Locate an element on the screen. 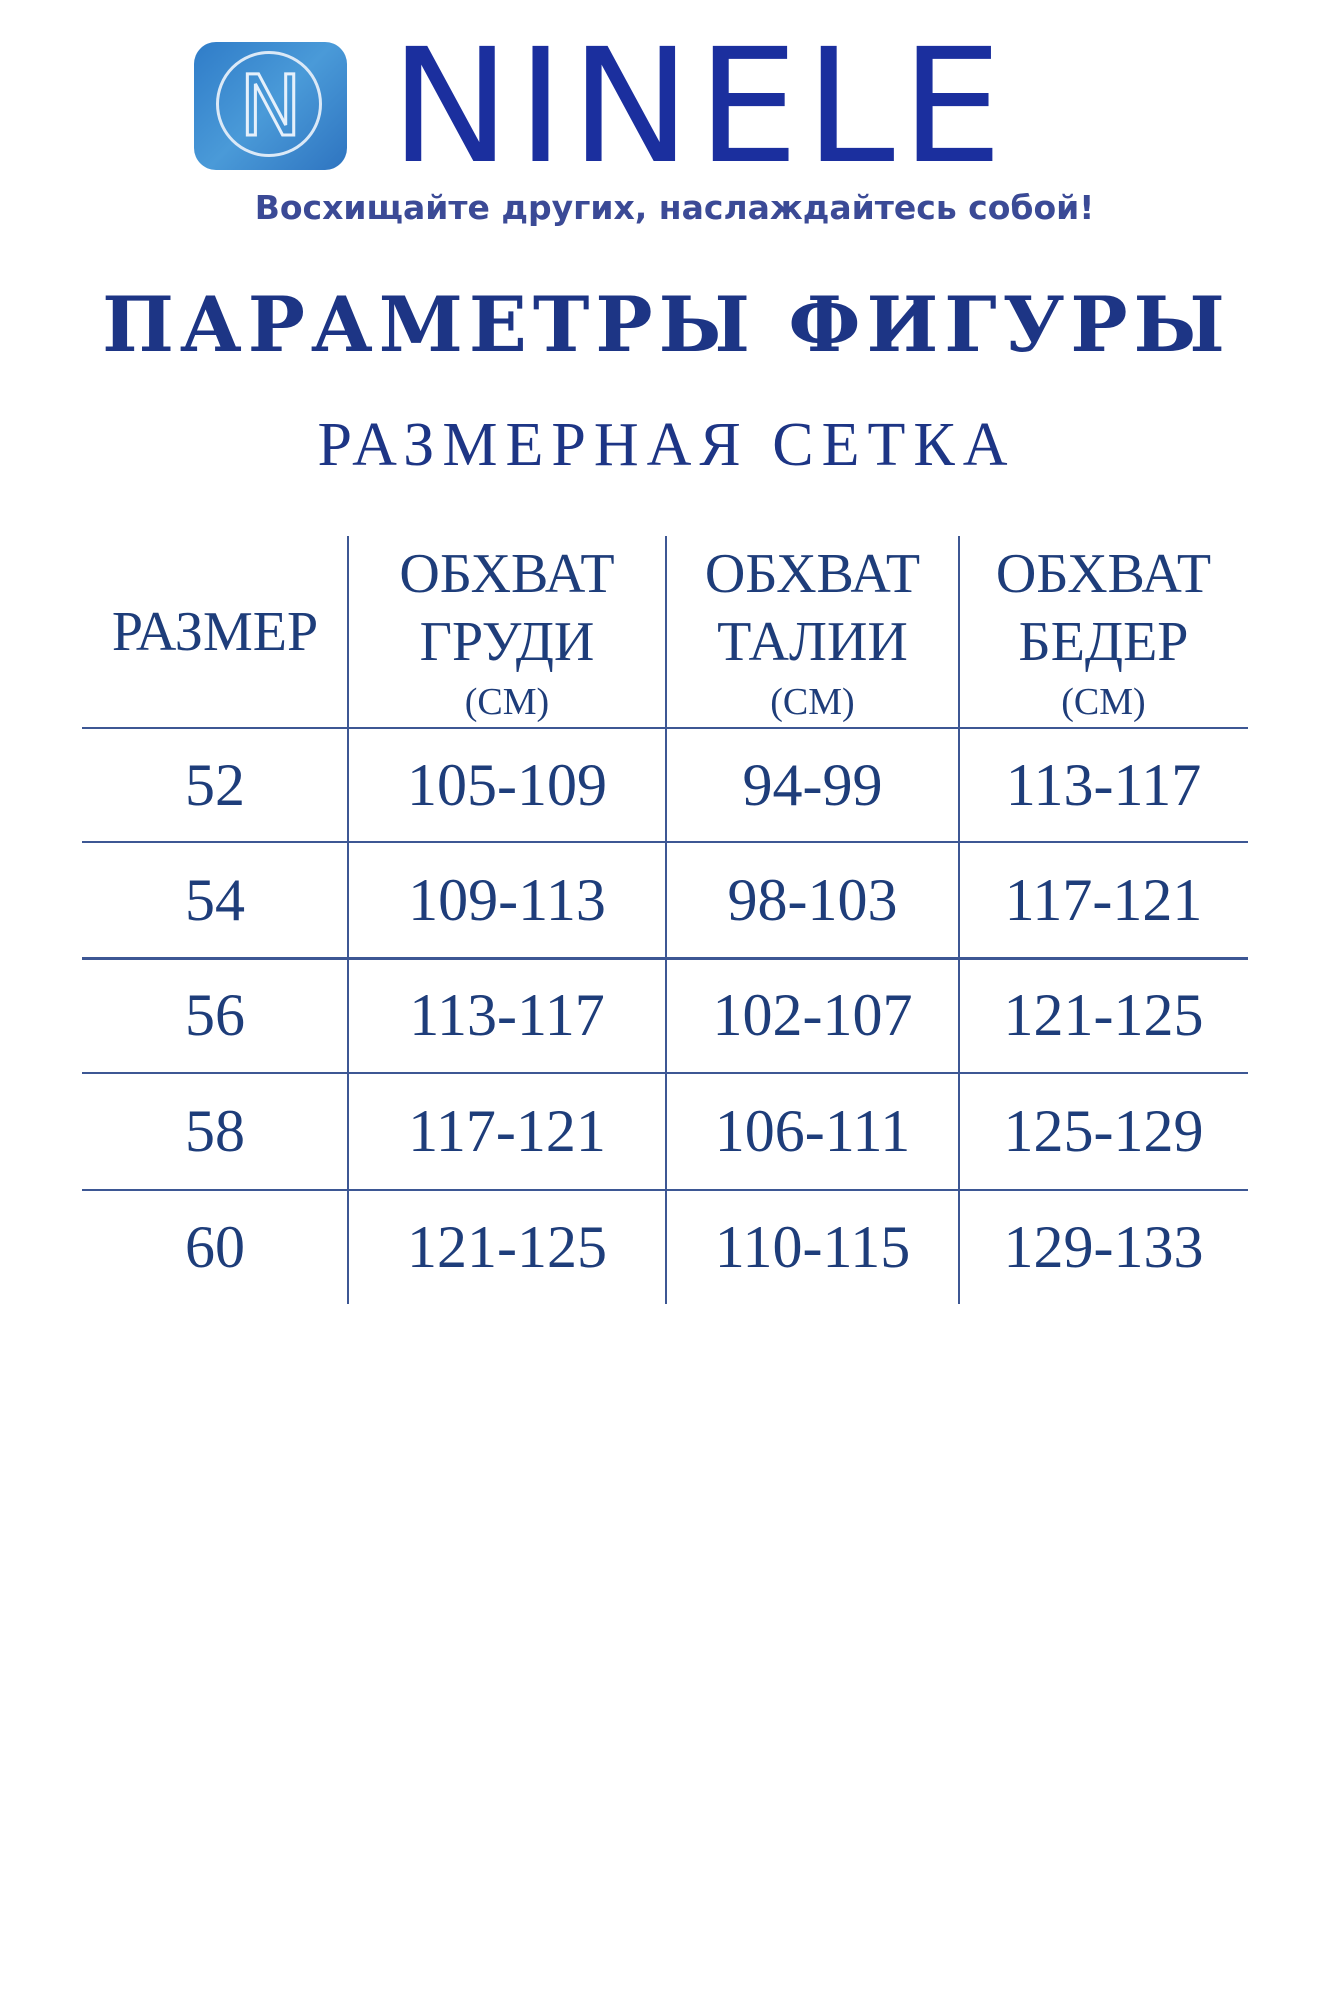 This screenshot has width=1333, height=2000. page-title: ПАРАМЕТРЫ ФИГУРЫ is located at coordinates (666, 324).